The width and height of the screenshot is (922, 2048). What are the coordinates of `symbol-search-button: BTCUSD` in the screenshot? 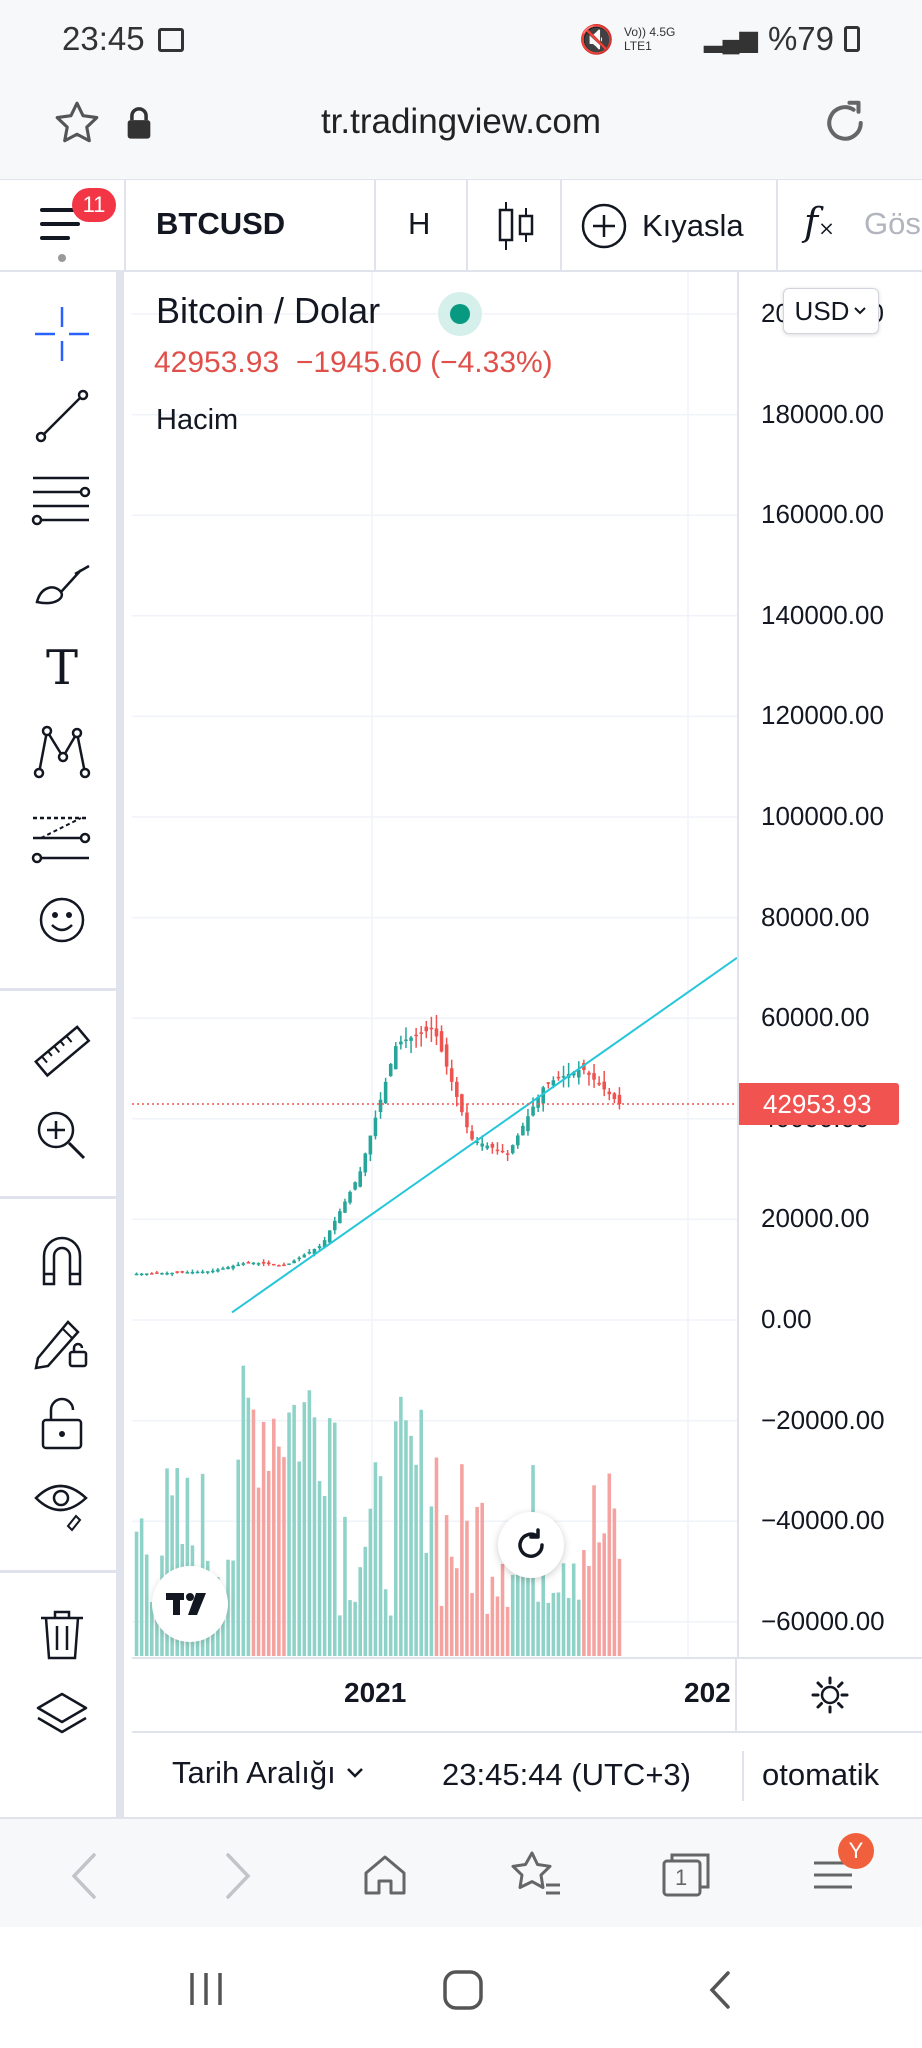 It's located at (221, 223).